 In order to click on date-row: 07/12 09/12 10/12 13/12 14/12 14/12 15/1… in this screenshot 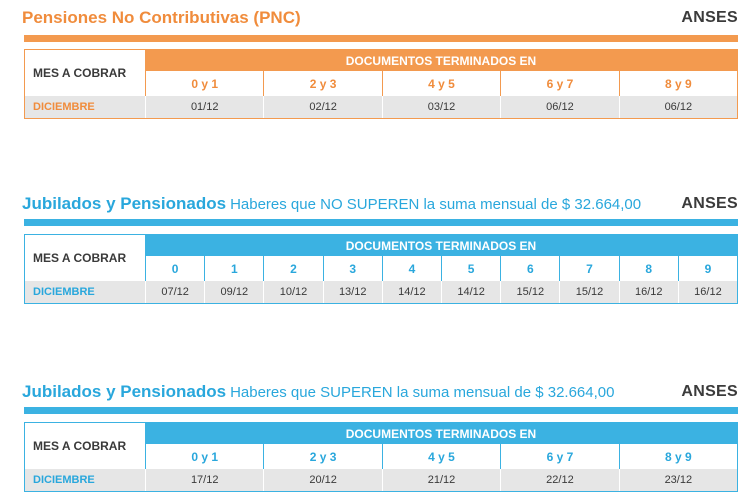, I will do `click(441, 292)`.